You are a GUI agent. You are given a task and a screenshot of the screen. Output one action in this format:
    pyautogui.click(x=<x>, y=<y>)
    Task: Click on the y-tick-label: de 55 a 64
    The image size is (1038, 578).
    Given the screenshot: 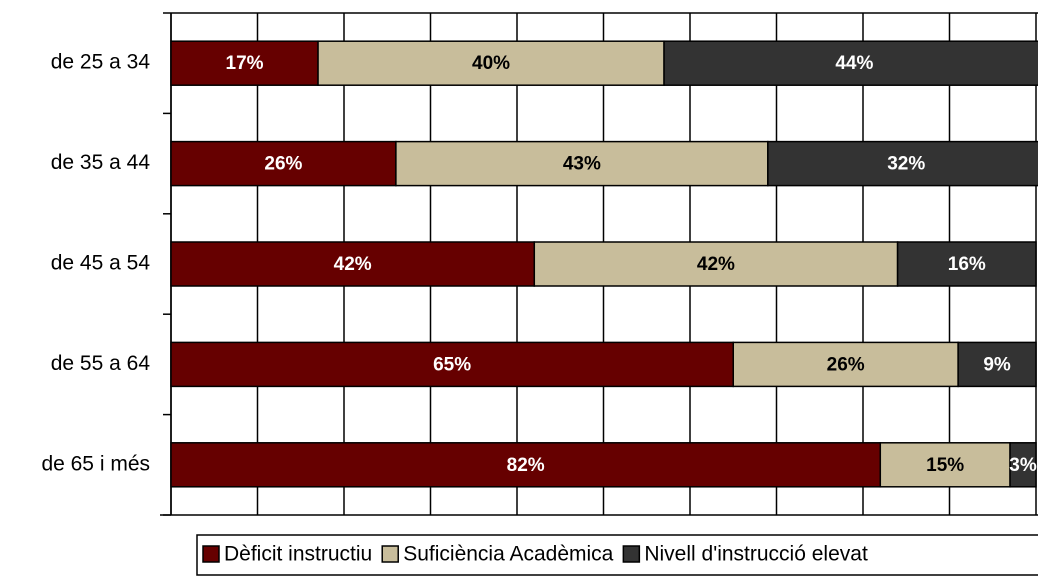 What is the action you would take?
    pyautogui.click(x=101, y=363)
    